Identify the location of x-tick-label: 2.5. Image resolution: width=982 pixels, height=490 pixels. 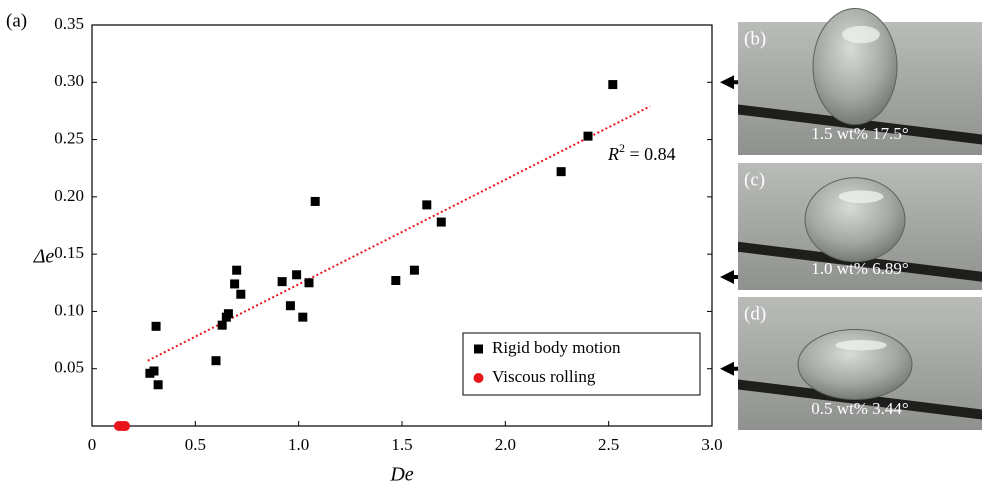
(608, 444).